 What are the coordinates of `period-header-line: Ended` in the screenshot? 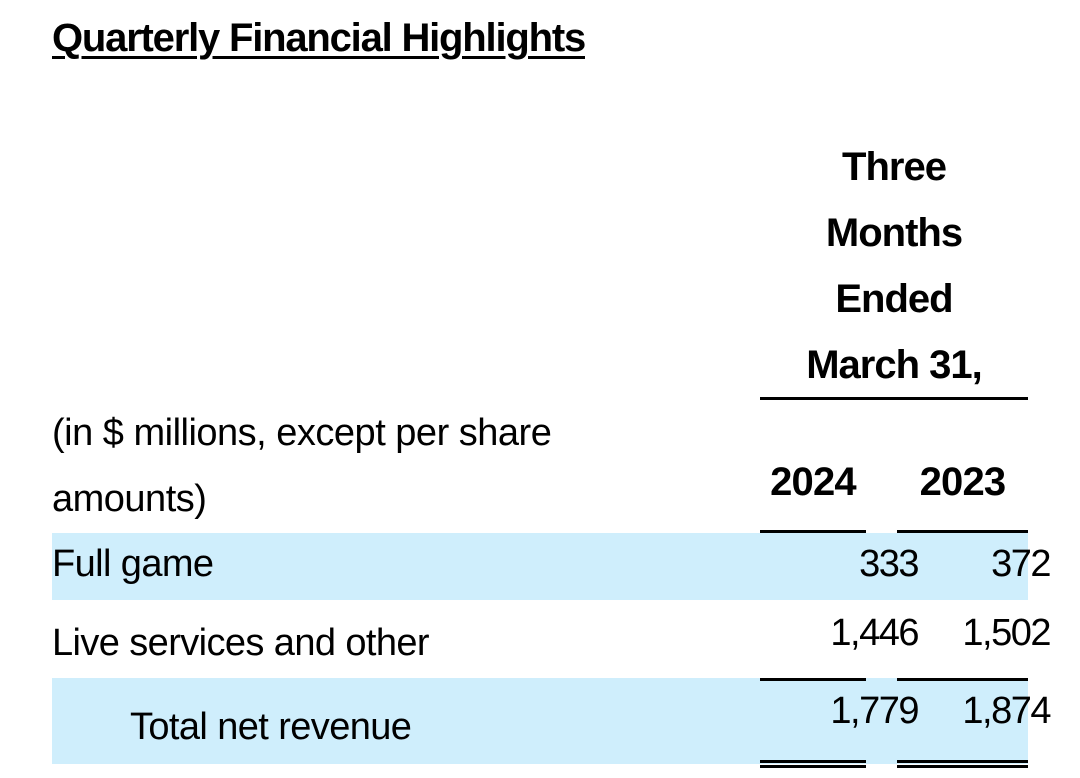 It's located at (894, 299).